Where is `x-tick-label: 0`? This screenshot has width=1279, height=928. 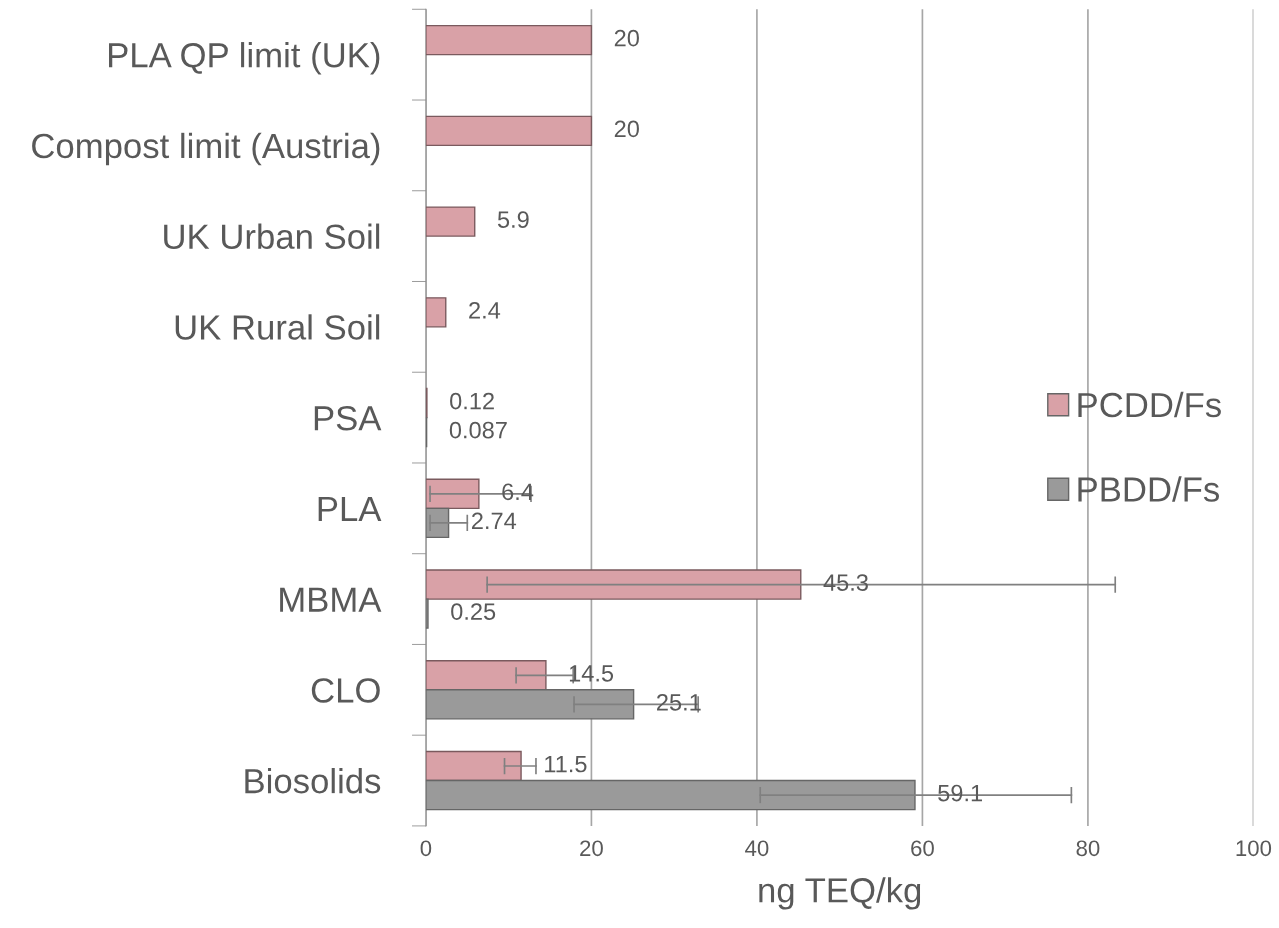 x-tick-label: 0 is located at coordinates (426, 848).